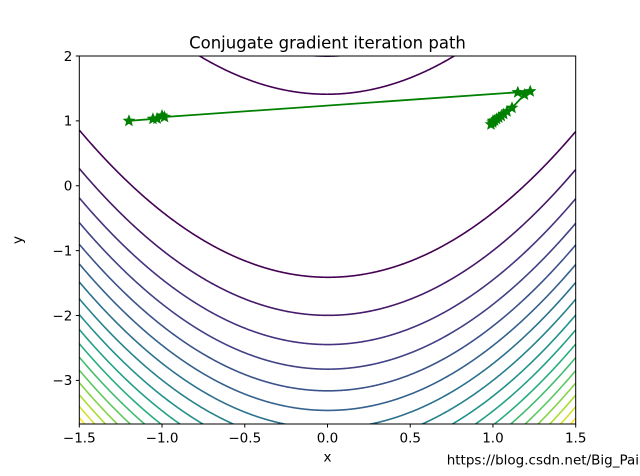  Describe the element at coordinates (575, 439) in the screenshot. I see `x-tick-label: 1.5` at that location.